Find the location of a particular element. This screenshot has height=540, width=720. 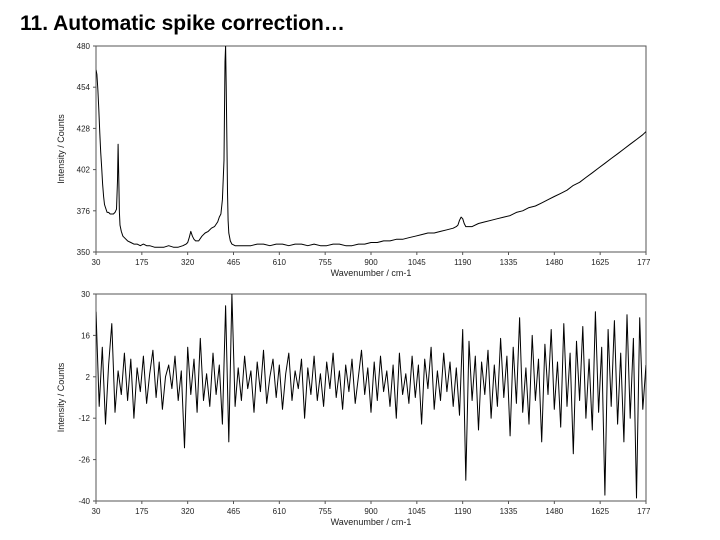

y-tick-label: 30 is located at coordinates (85, 294).